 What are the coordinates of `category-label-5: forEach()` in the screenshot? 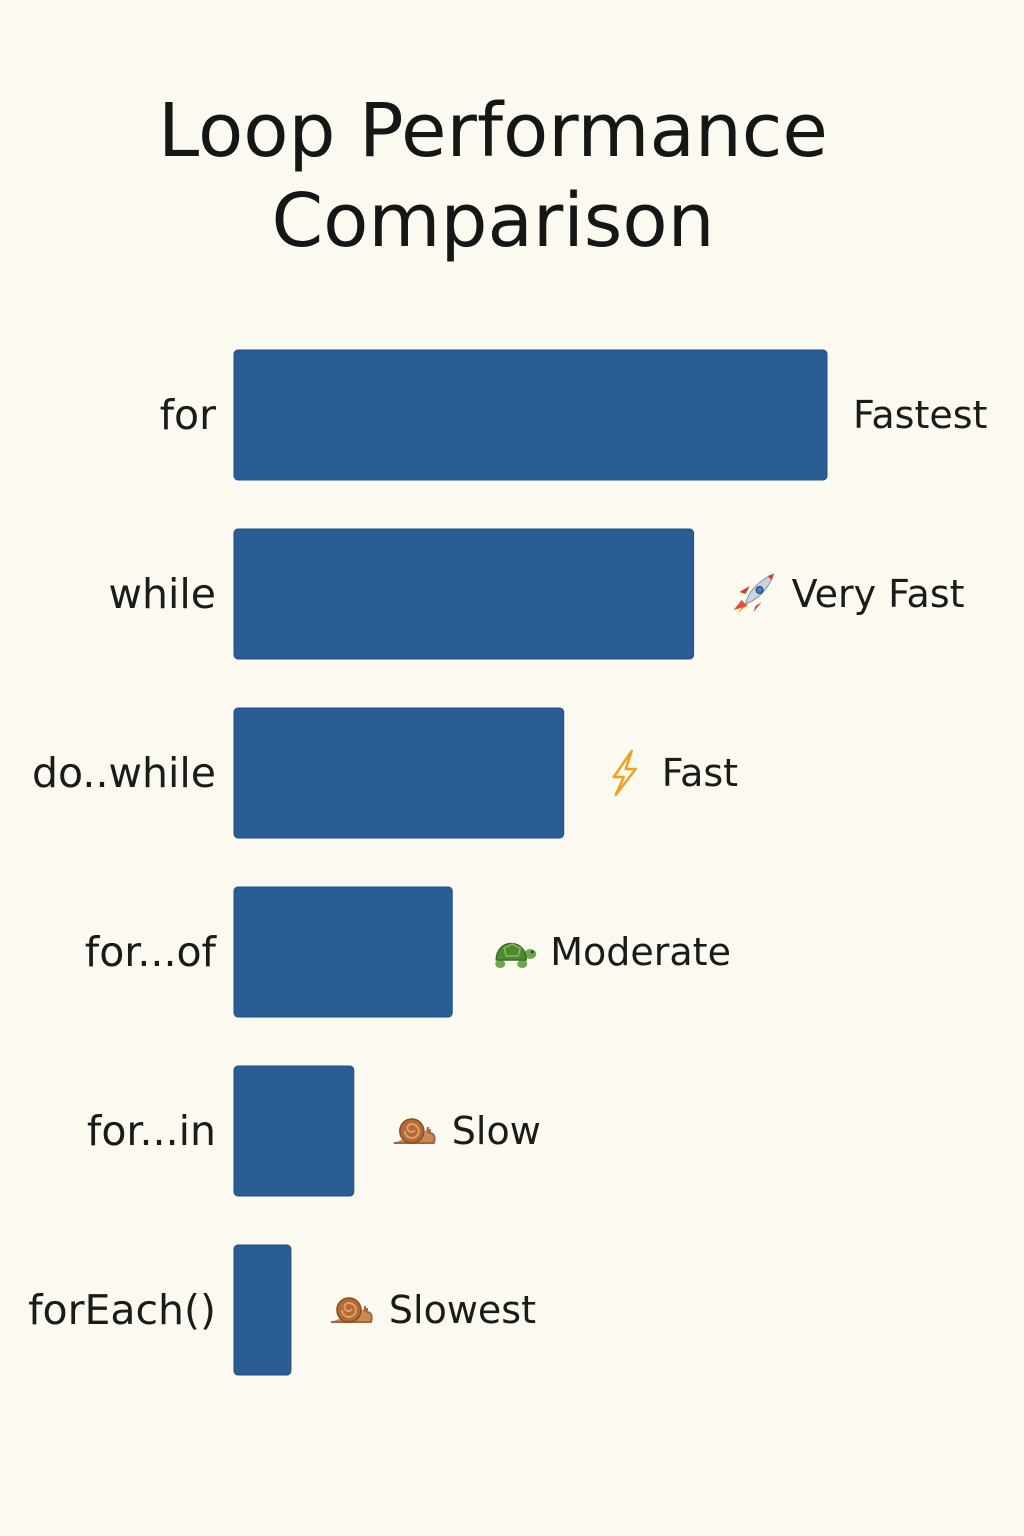 It's located at (122, 1310).